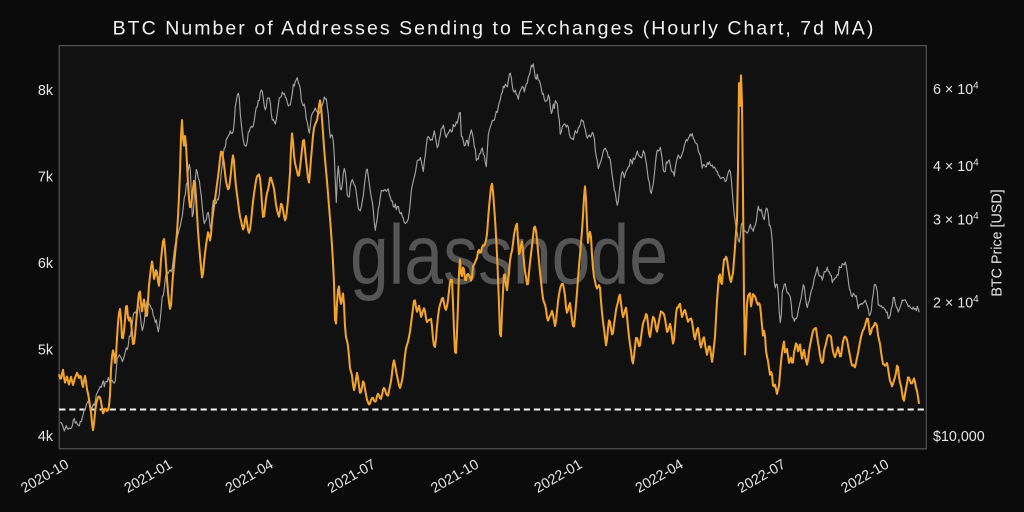  Describe the element at coordinates (509, 255) in the screenshot. I see `svg-text: glassnode` at that location.